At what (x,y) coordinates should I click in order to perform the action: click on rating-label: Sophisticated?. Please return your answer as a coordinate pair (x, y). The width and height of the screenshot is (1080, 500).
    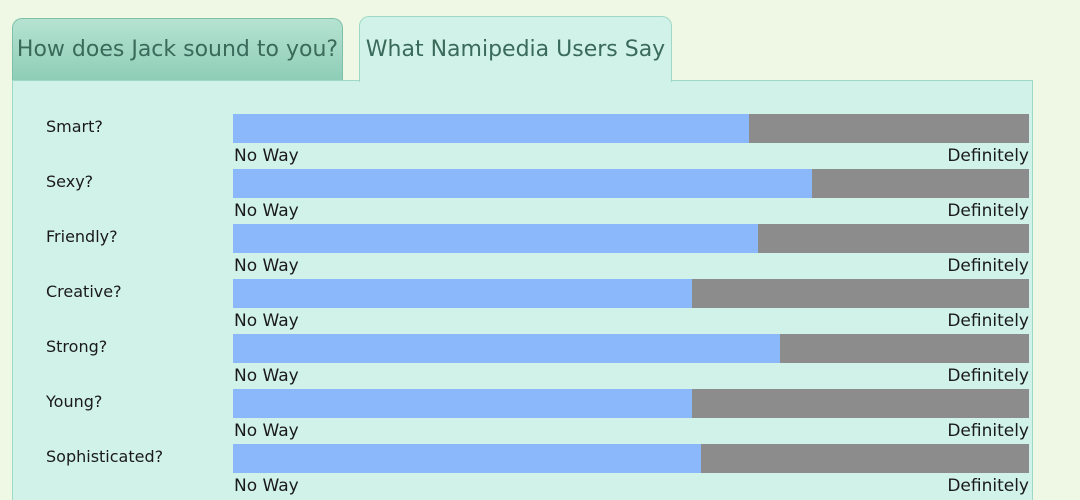
    Looking at the image, I should click on (105, 456).